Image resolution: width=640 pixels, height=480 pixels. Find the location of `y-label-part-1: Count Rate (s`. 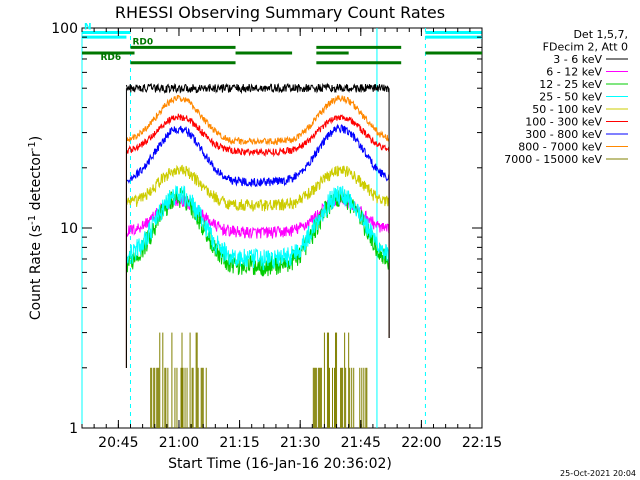

y-label-part-1: Count Rate (s is located at coordinates (36, 272).